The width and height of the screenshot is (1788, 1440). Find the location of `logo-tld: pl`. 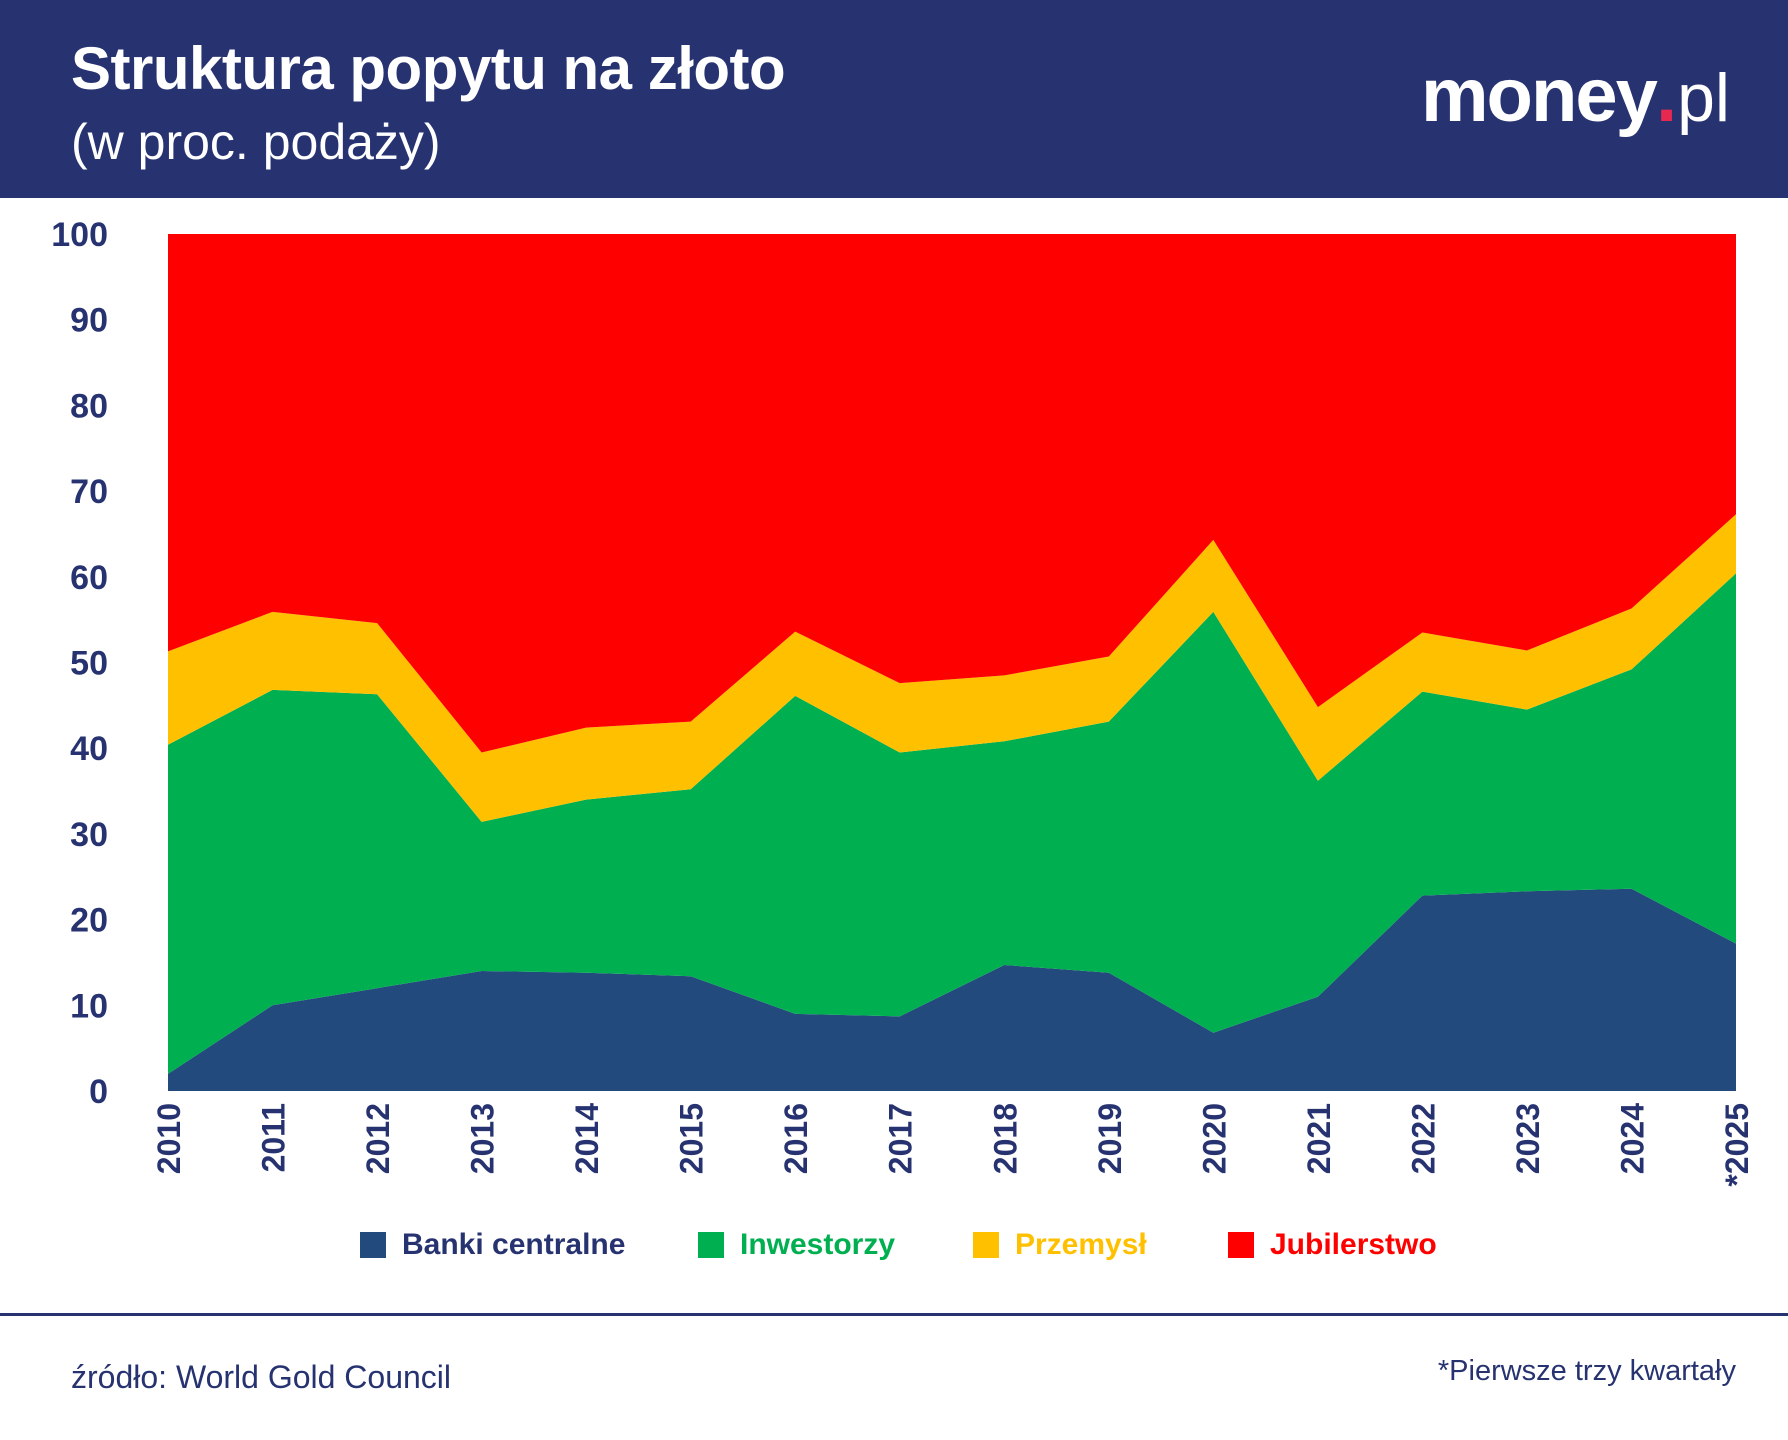

logo-tld: pl is located at coordinates (1703, 98).